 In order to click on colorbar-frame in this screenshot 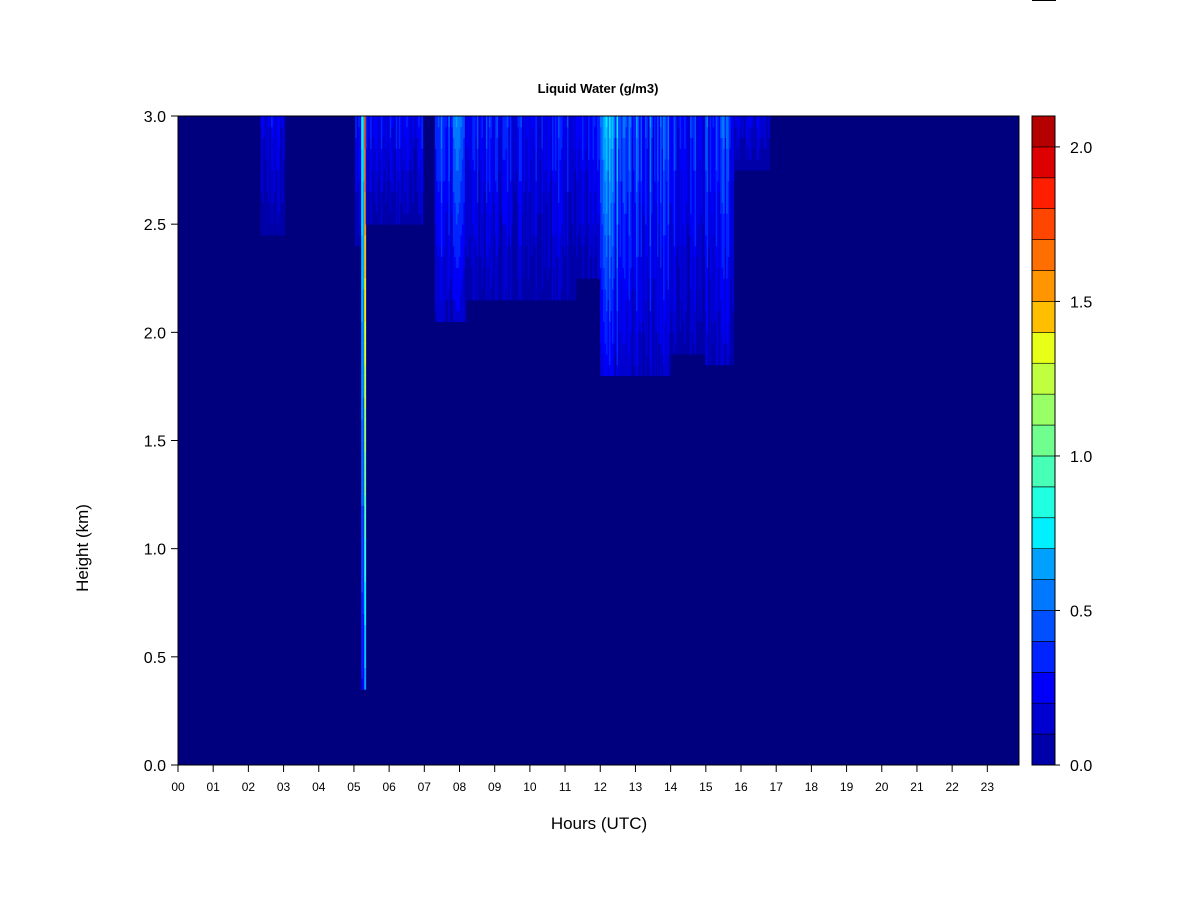, I will do `click(1043, 440)`.